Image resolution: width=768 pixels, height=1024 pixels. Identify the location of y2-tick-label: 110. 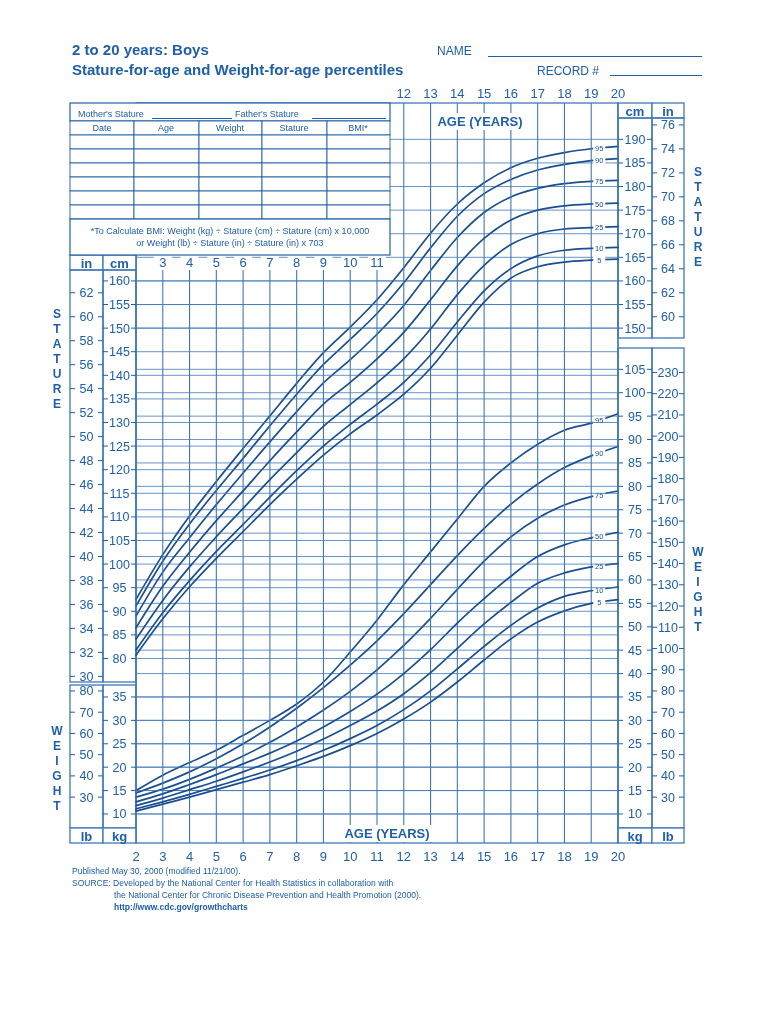
(668, 627).